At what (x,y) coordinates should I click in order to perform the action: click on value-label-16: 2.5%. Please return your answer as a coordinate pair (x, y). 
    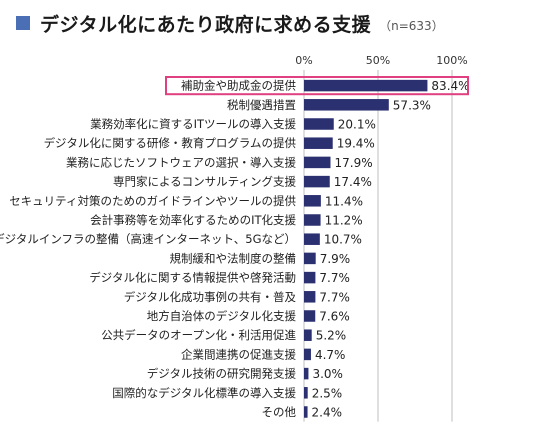
    Looking at the image, I should click on (327, 393).